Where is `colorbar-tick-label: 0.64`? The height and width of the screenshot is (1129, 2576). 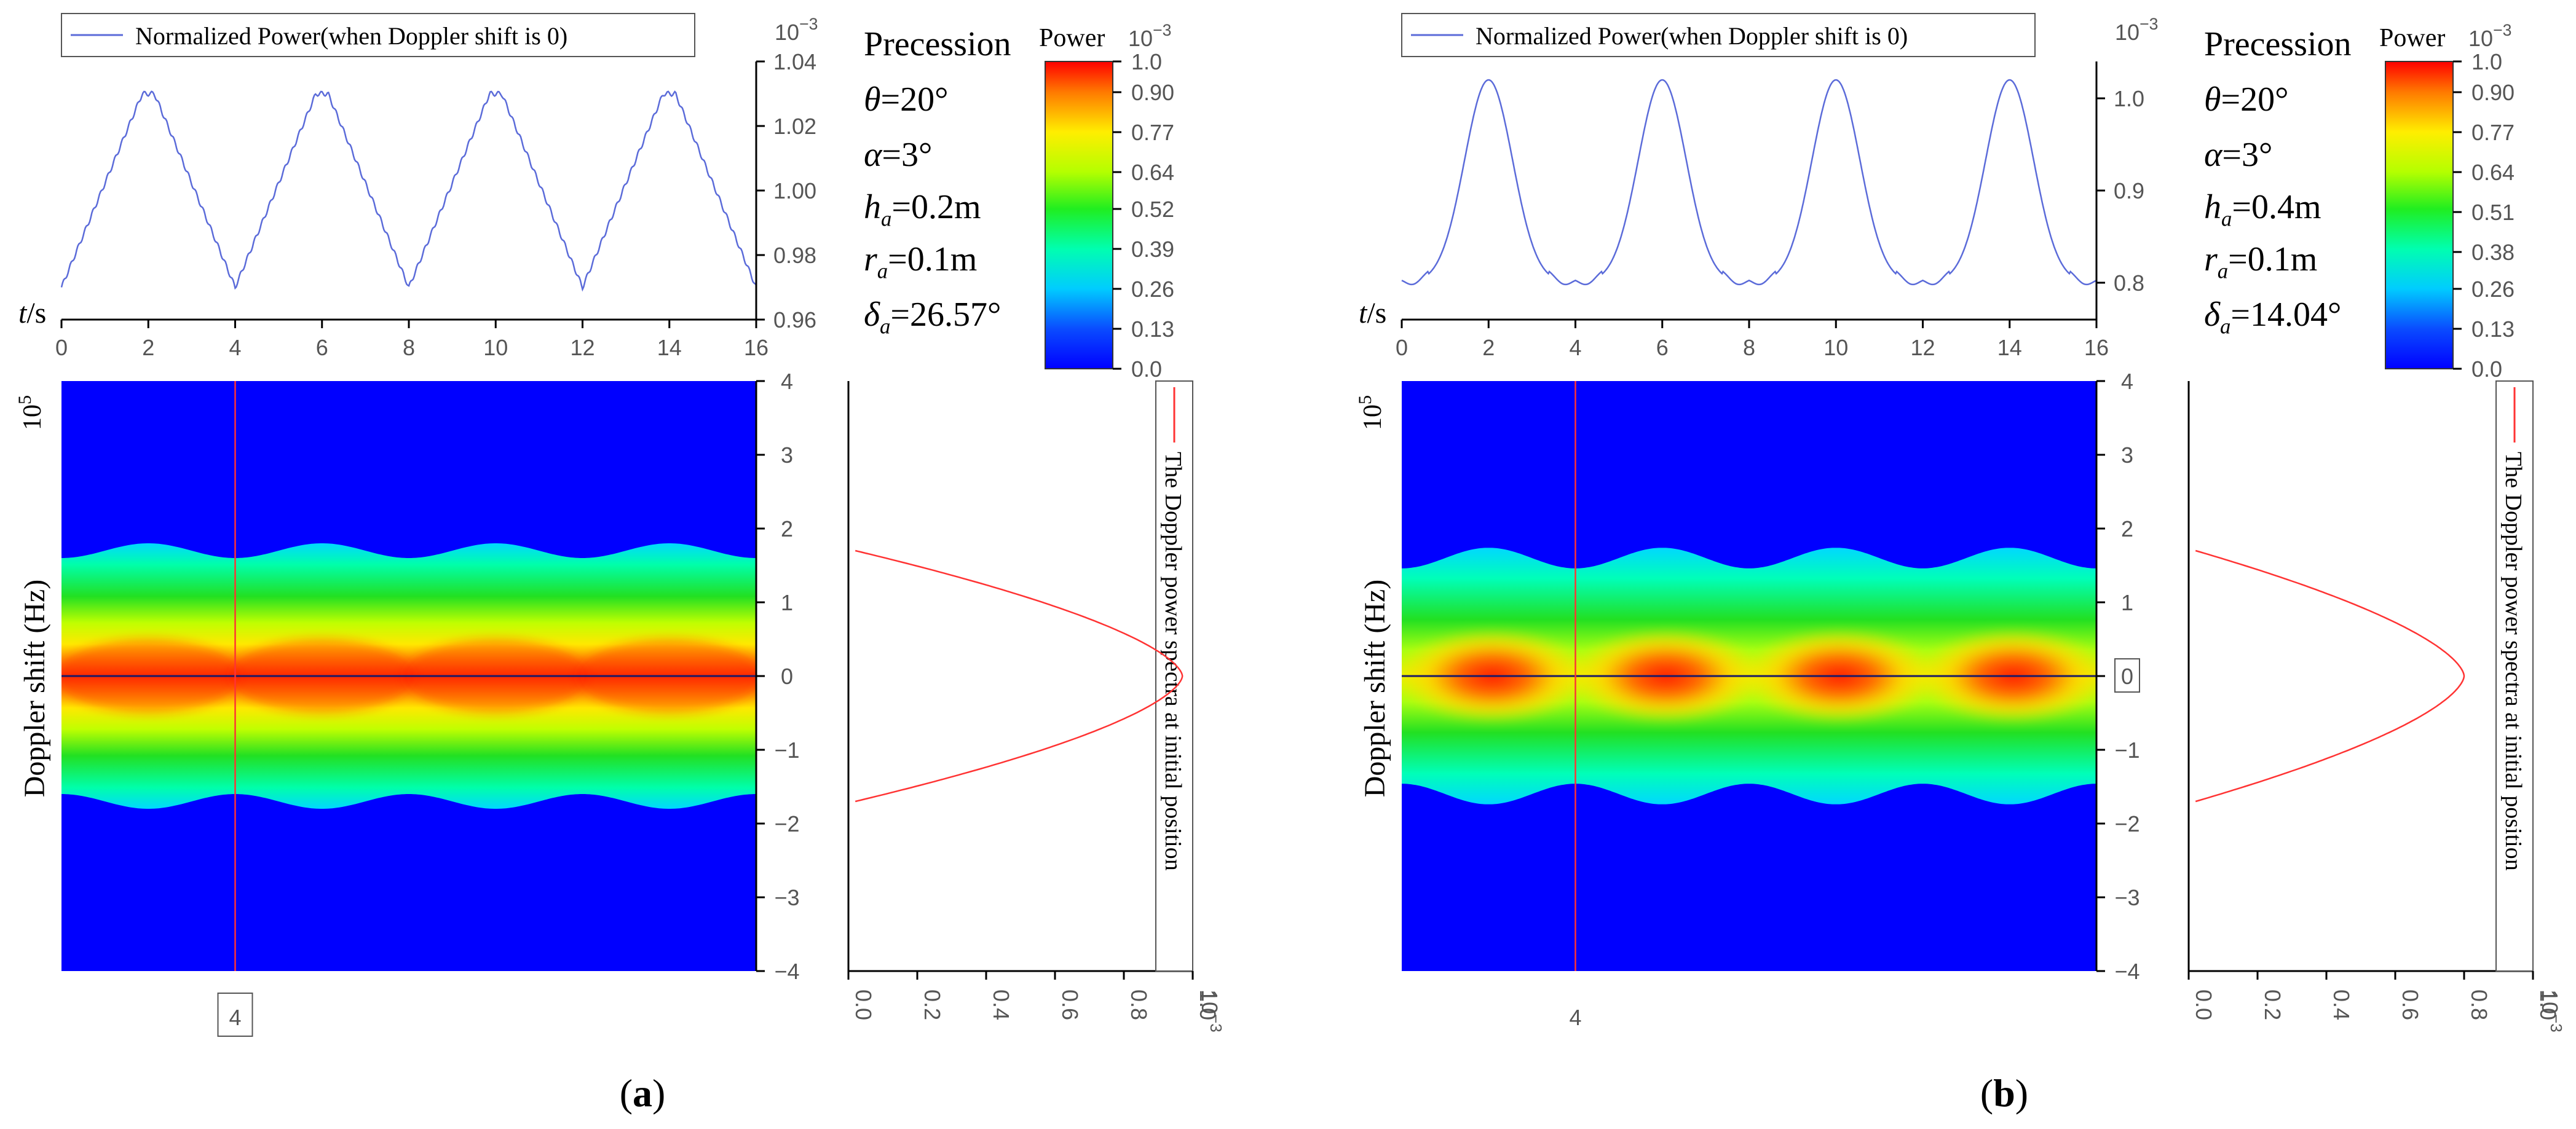 colorbar-tick-label: 0.64 is located at coordinates (2493, 172).